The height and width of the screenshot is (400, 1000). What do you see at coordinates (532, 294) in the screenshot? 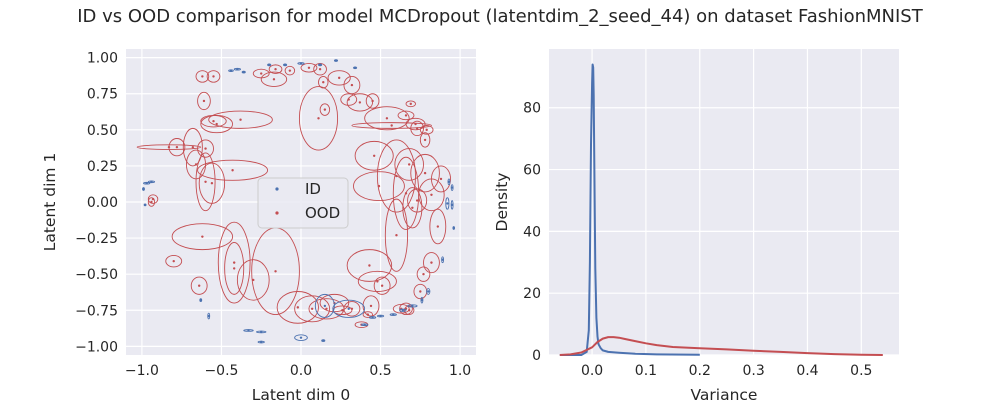
I see `y-tick-label: 20` at bounding box center [532, 294].